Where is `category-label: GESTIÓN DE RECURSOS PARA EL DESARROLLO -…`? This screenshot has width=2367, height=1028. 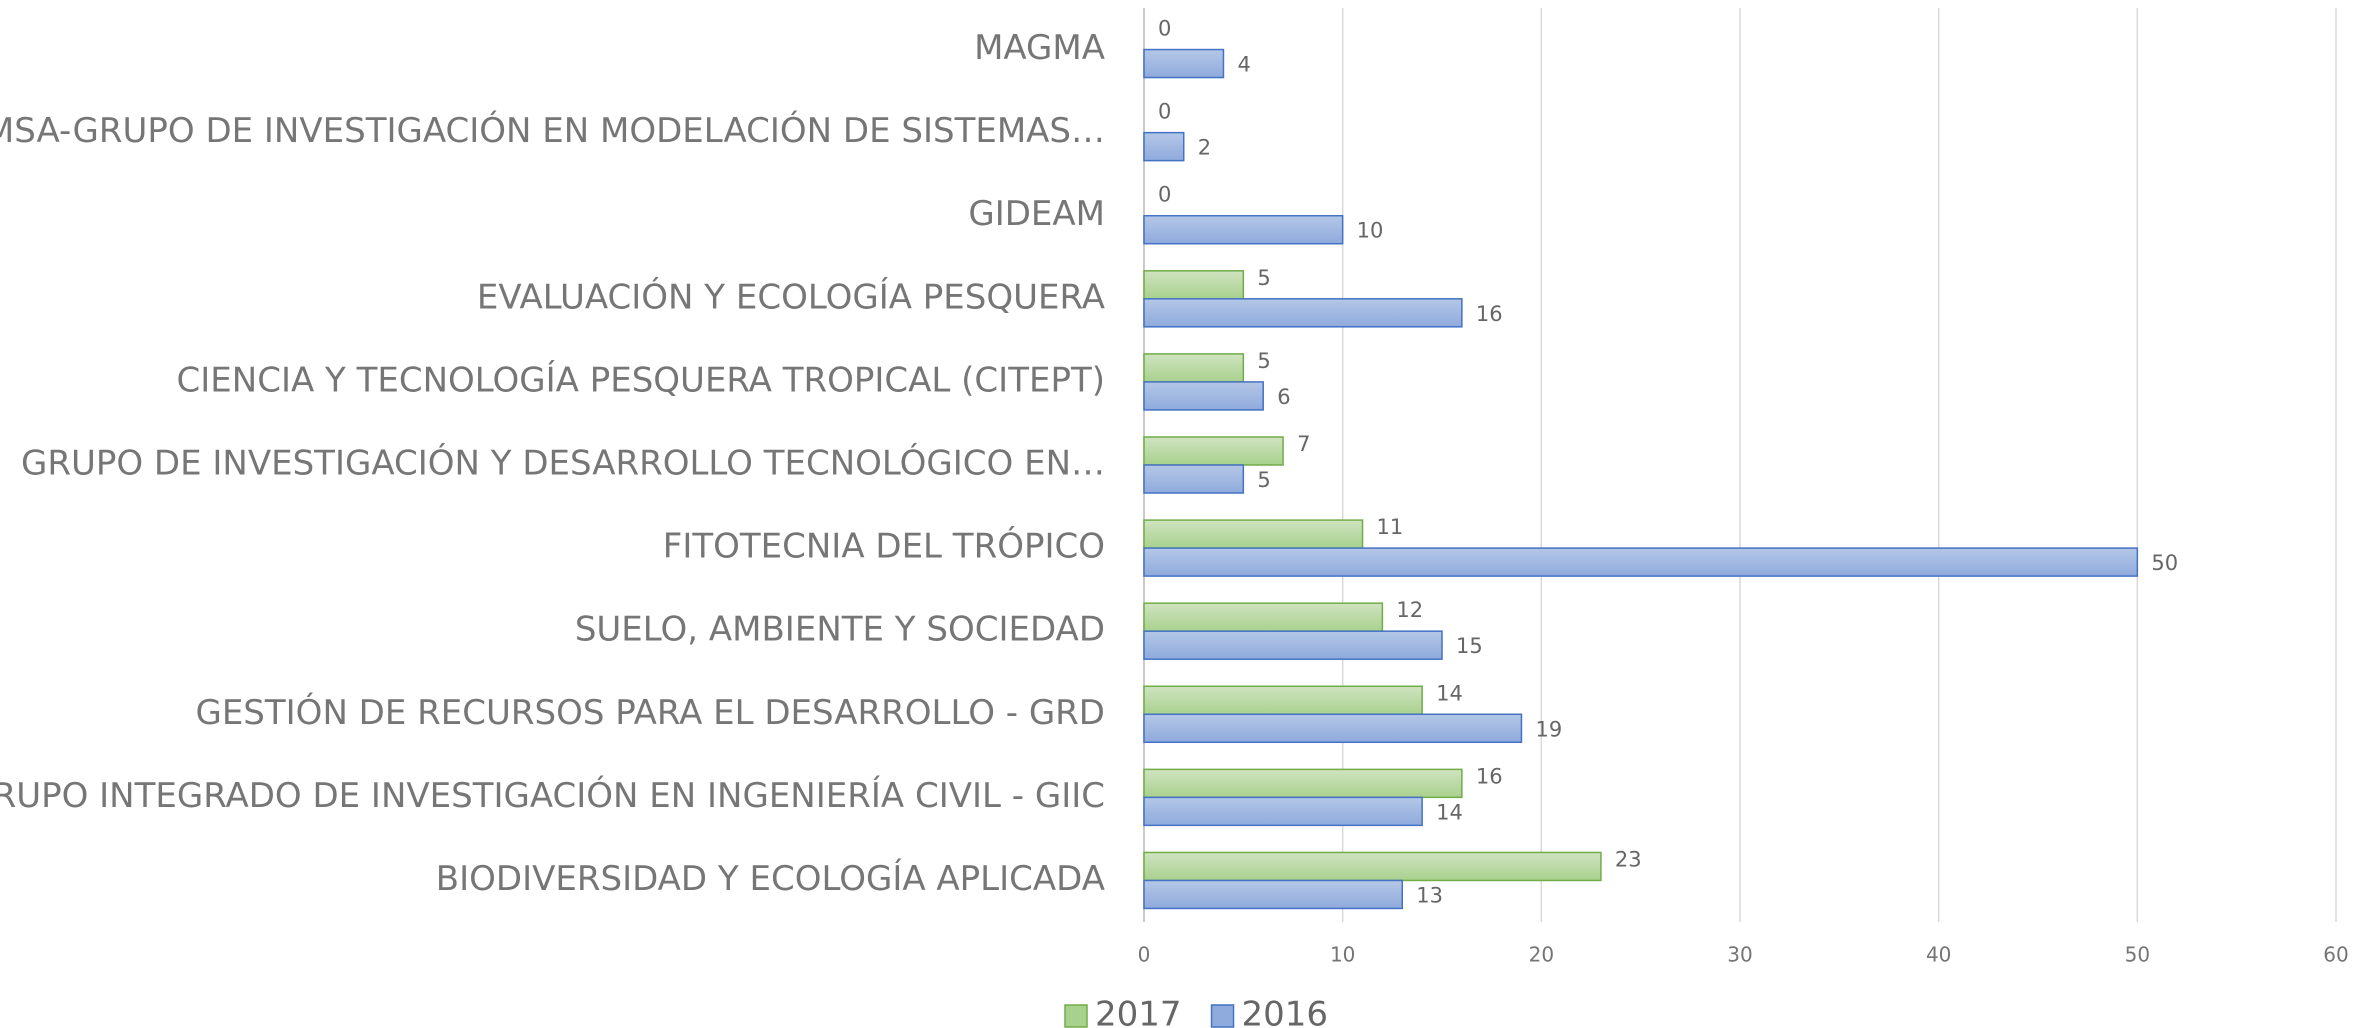 category-label: GESTIÓN DE RECURSOS PARA EL DESARROLLO -… is located at coordinates (650, 712).